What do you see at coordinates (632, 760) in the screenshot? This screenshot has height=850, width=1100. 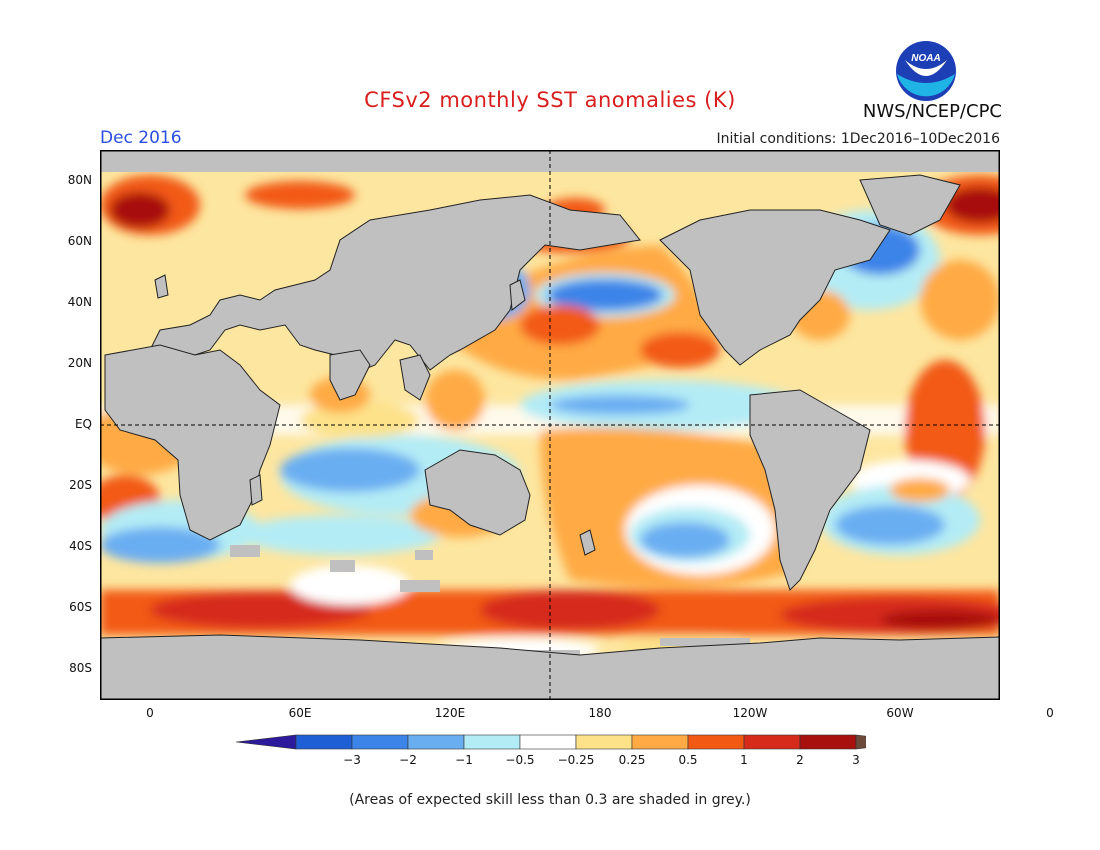 I see `colorbar-tick-label: 0.25` at bounding box center [632, 760].